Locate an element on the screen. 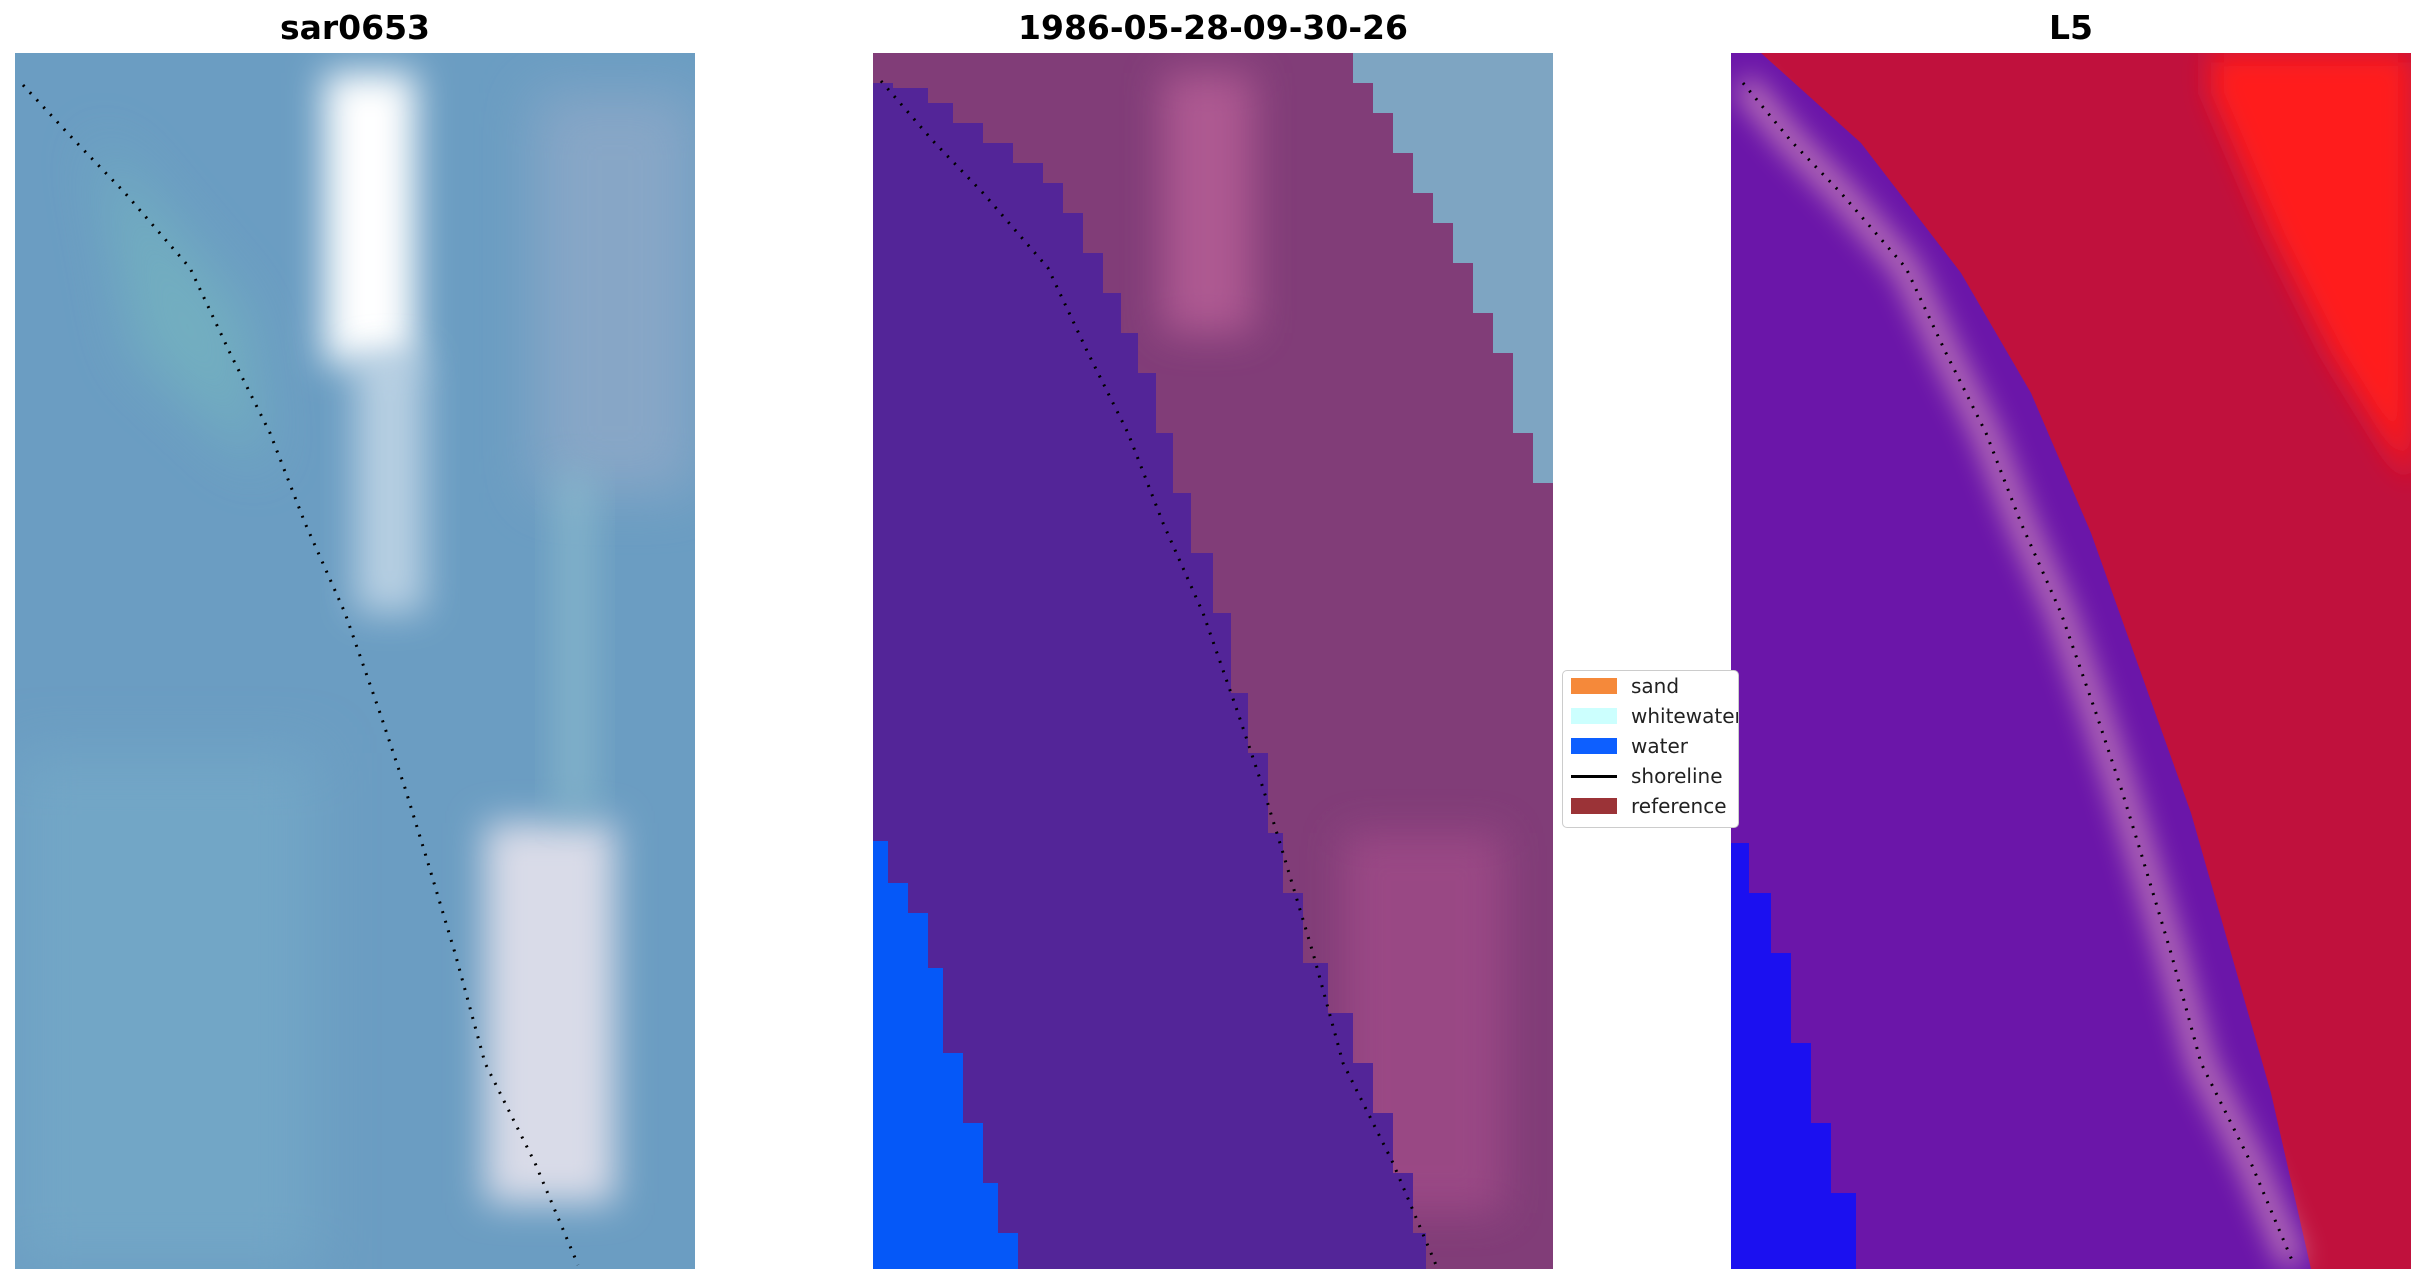 The width and height of the screenshot is (2424, 1283). legend-swatch-sand is located at coordinates (1594, 686).